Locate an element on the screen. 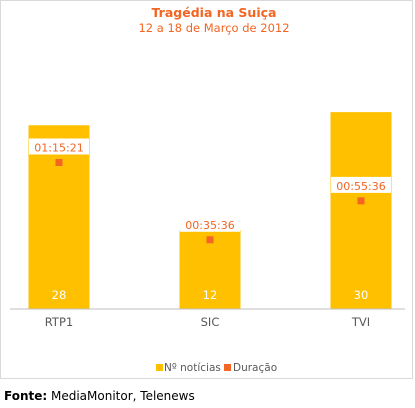 Image resolution: width=415 pixels, height=408 pixels. legend: Nº notícias Duração is located at coordinates (216, 368).